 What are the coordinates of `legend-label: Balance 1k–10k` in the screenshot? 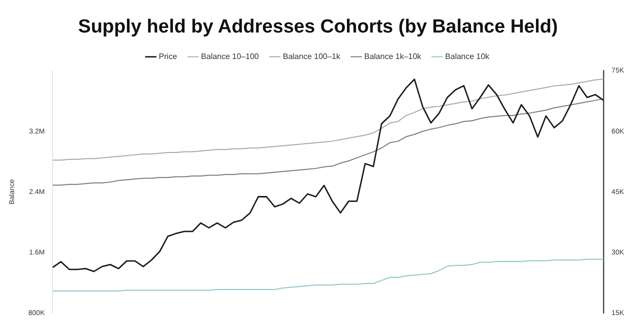 It's located at (393, 57).